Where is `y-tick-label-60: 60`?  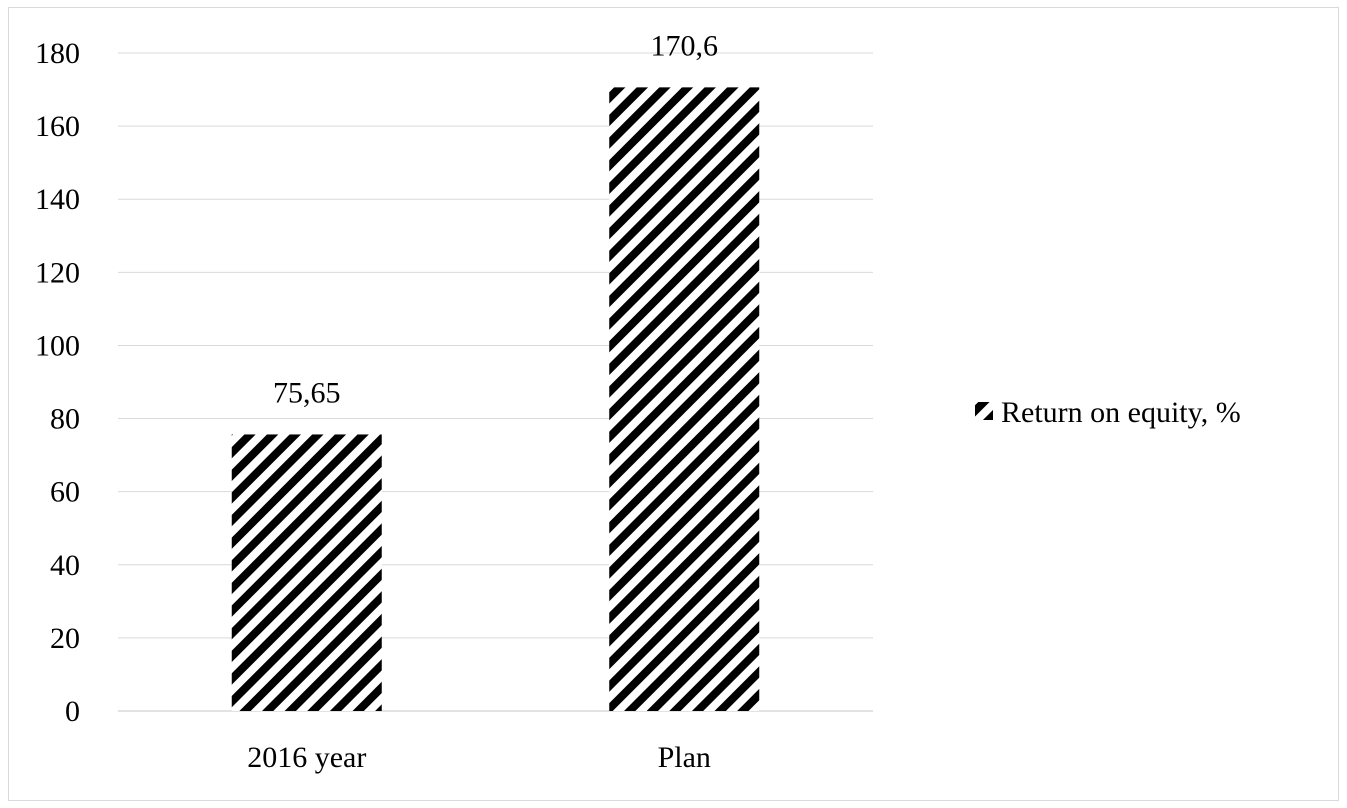 y-tick-label-60: 60 is located at coordinates (65, 492).